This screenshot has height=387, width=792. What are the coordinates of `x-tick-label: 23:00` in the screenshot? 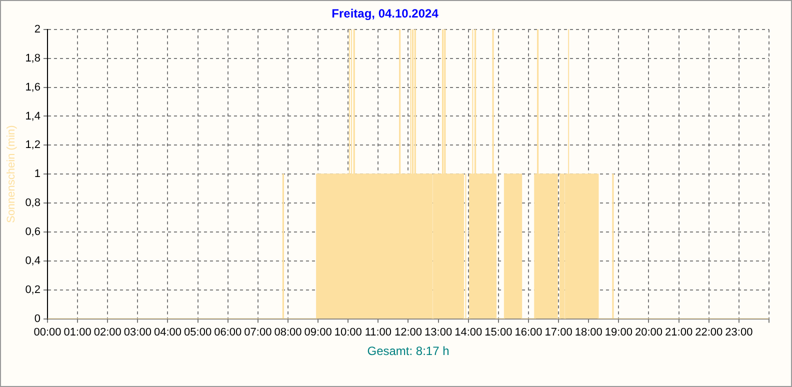 It's located at (739, 332).